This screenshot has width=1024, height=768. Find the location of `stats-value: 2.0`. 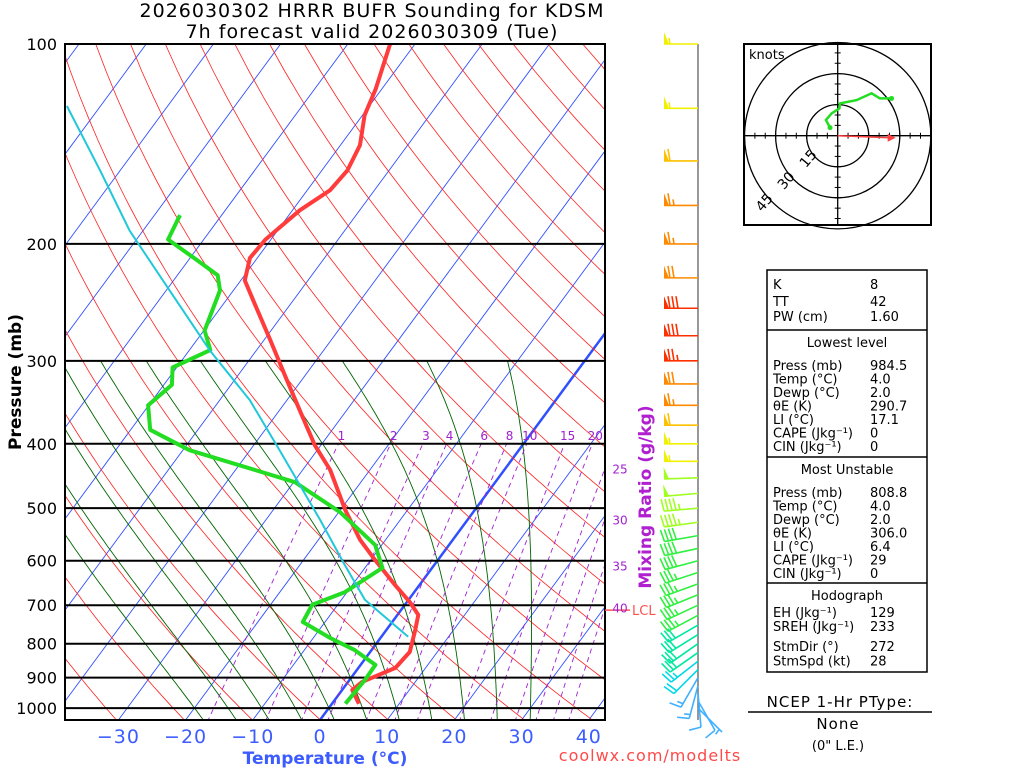

stats-value: 2.0 is located at coordinates (880, 520).